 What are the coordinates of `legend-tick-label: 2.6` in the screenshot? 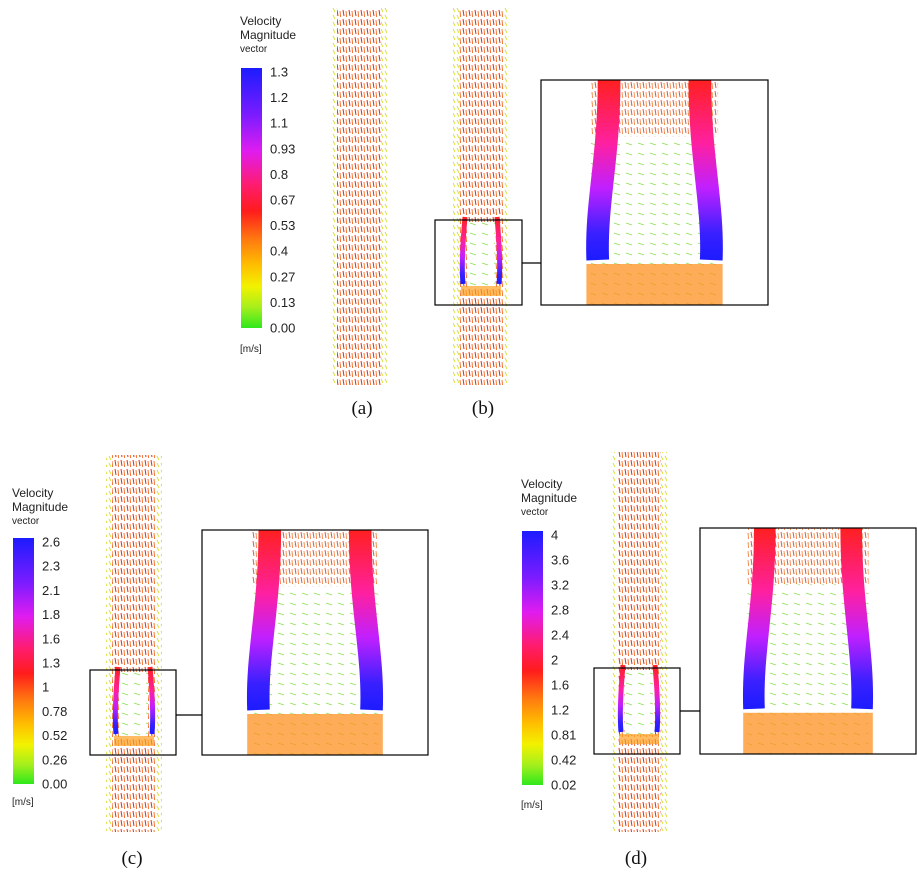 It's located at (51, 542).